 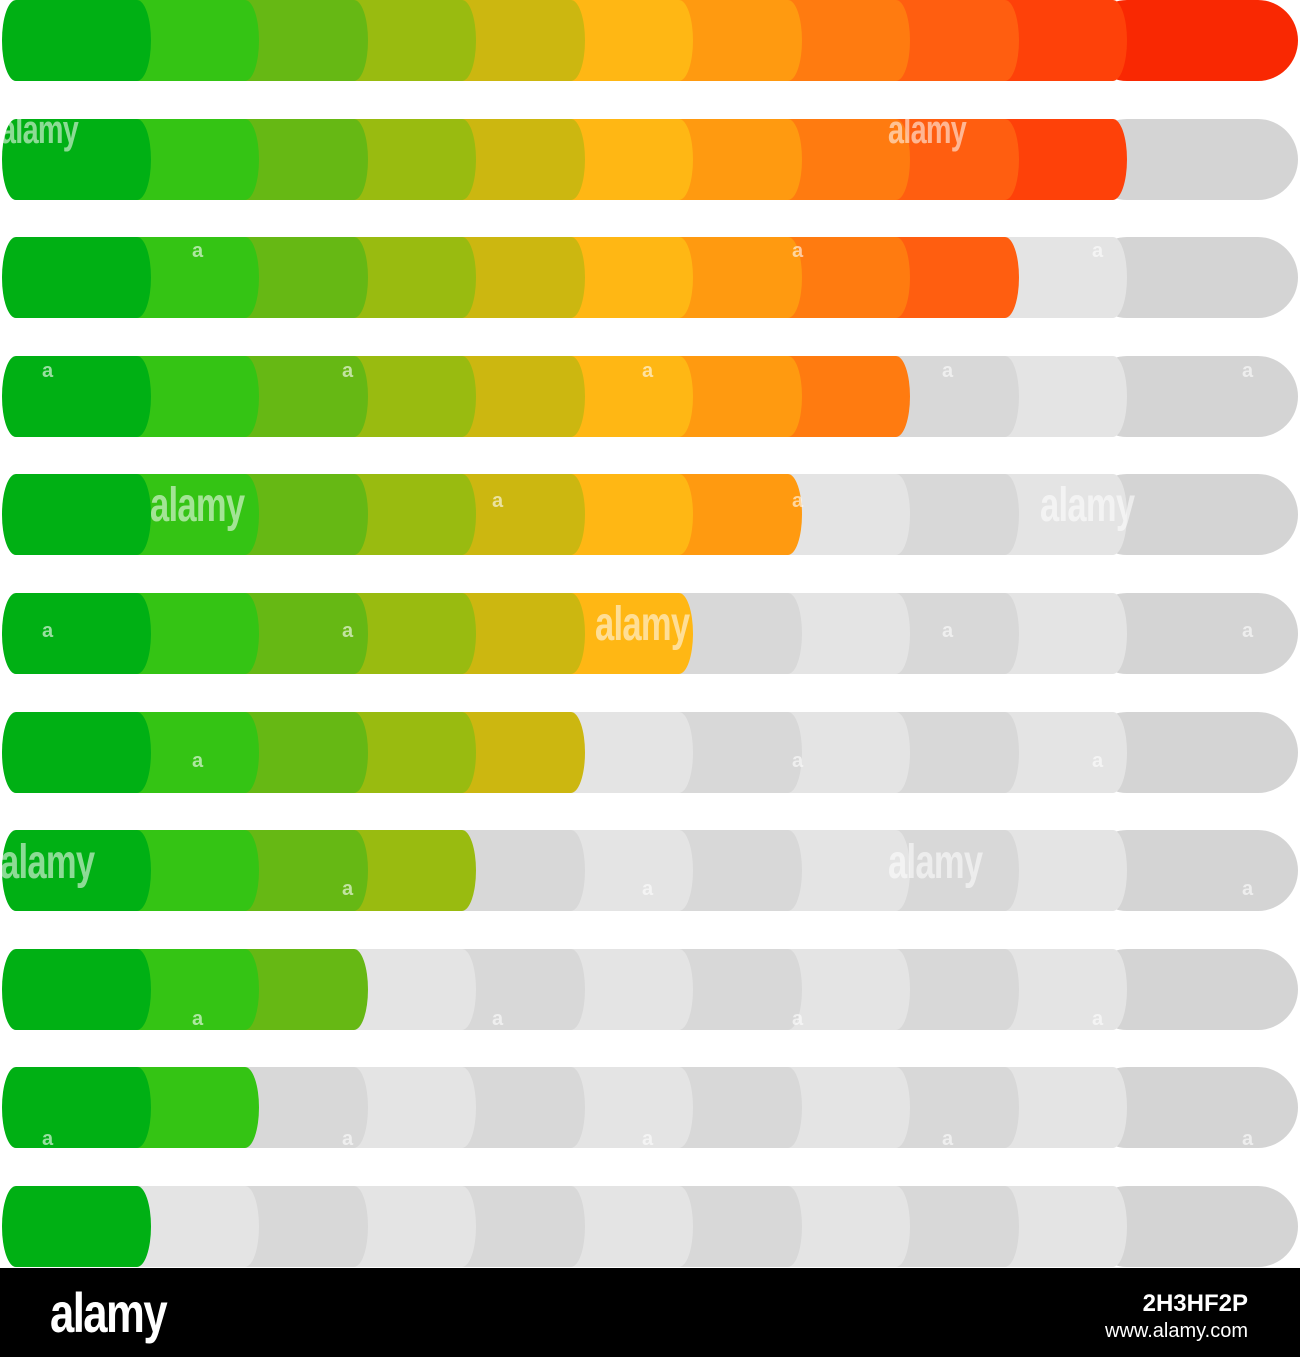 I want to click on watermark-footer: alamy 2H3HF2P www.alamy.com, so click(x=650, y=1312).